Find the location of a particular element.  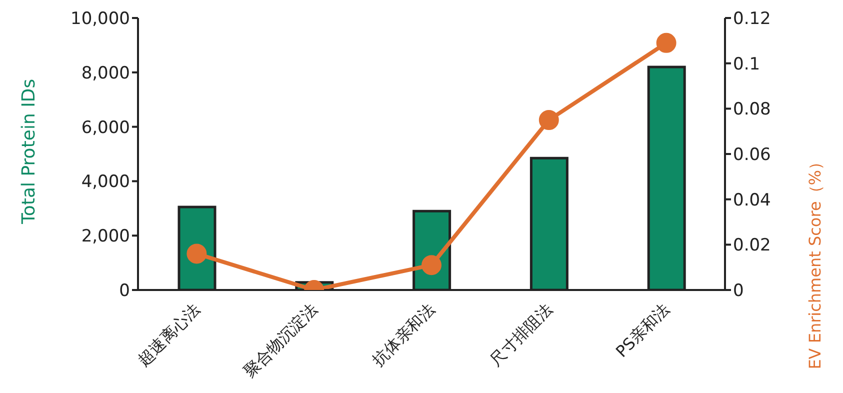

y2-tick-label: 0 is located at coordinates (738, 291).